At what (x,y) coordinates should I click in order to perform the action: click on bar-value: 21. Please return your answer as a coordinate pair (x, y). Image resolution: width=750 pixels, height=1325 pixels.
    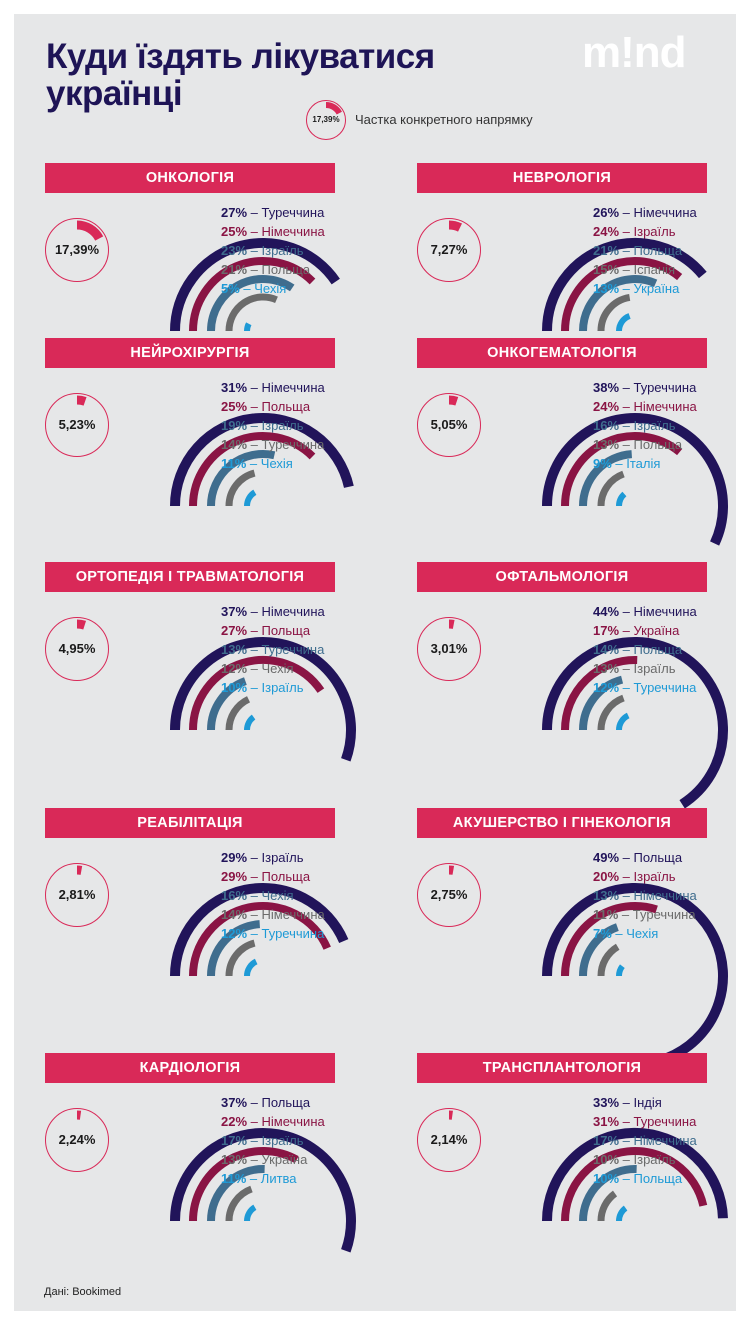
    Looking at the image, I should click on (228, 269).